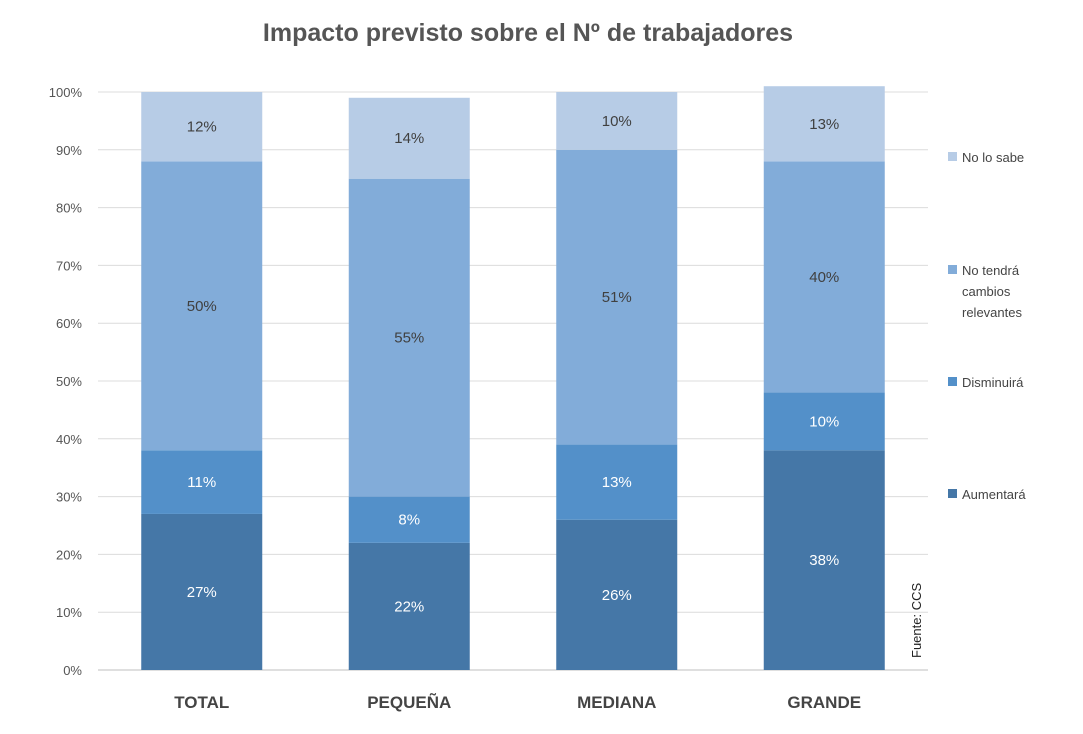 The image size is (1083, 734). I want to click on source-label: Fuente: CCS, so click(916, 620).